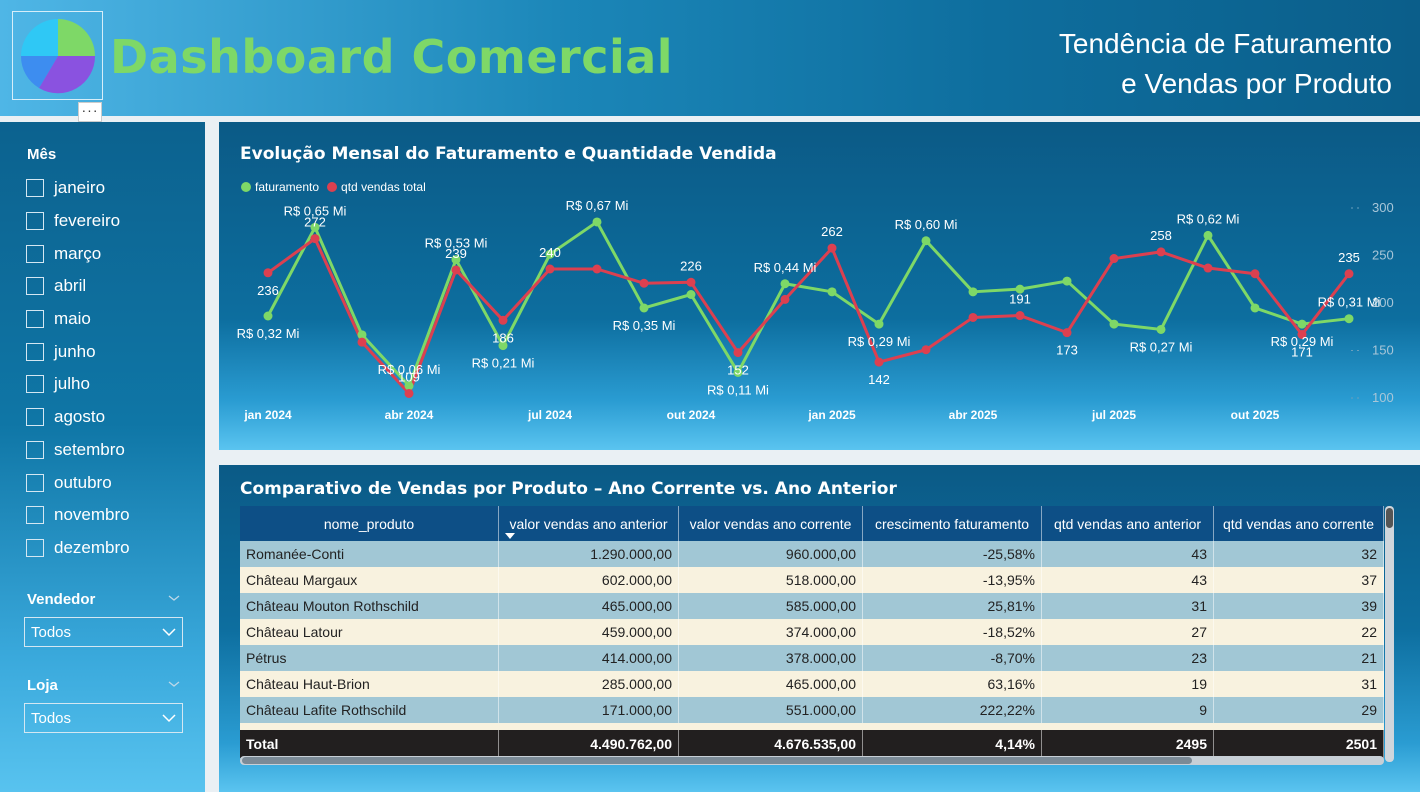 This screenshot has height=792, width=1420. What do you see at coordinates (78, 384) in the screenshot?
I see `month-option: julho` at bounding box center [78, 384].